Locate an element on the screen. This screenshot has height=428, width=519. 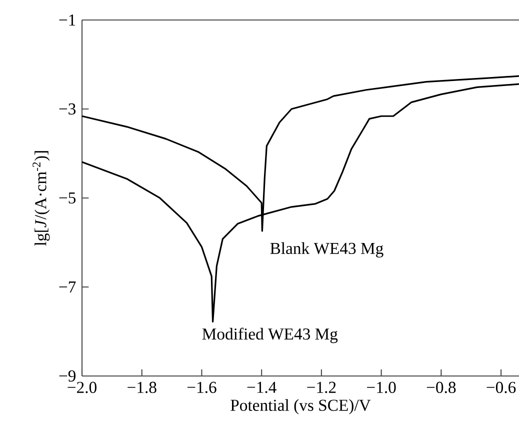
y-tick-label: −3 is located at coordinates (67, 109).